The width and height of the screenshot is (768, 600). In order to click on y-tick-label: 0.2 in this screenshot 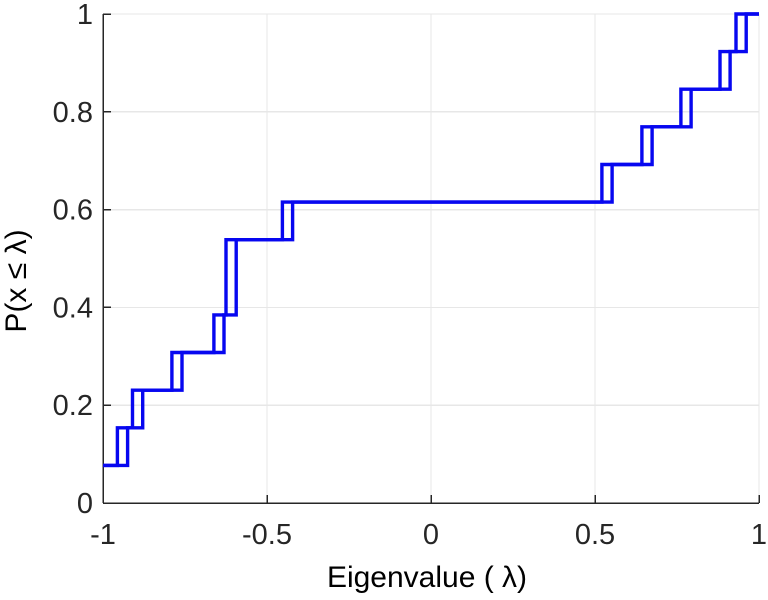, I will do `click(73, 406)`.